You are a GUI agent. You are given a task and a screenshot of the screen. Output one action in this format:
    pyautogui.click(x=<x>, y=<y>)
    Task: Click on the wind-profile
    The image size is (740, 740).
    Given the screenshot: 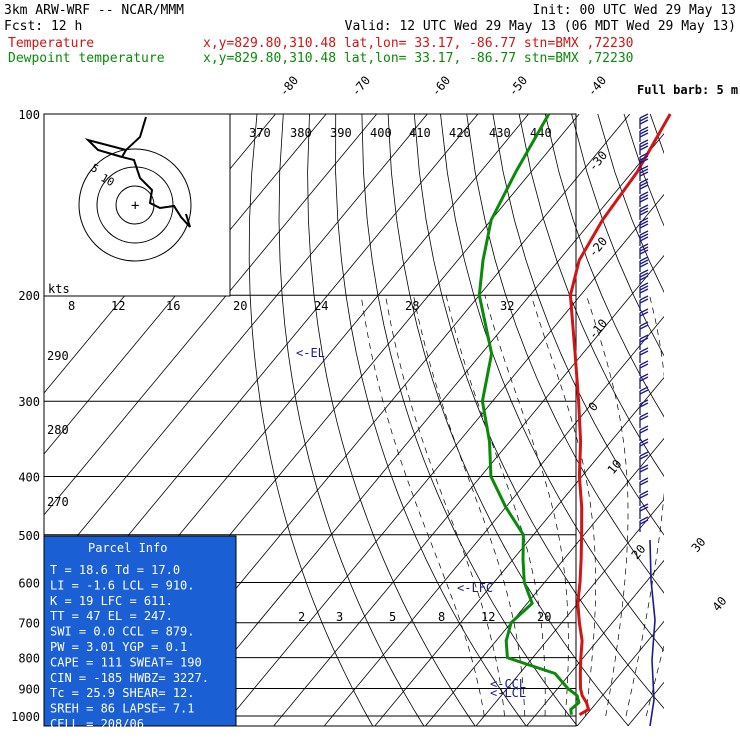 What is the action you would take?
    pyautogui.click(x=652, y=633)
    